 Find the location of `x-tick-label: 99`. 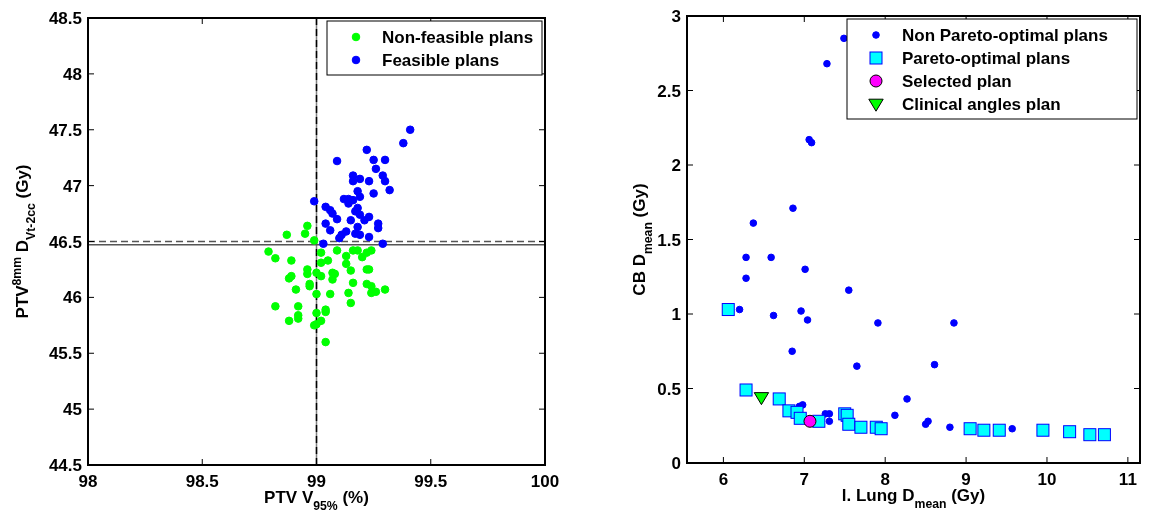

x-tick-label: 99 is located at coordinates (316, 481).